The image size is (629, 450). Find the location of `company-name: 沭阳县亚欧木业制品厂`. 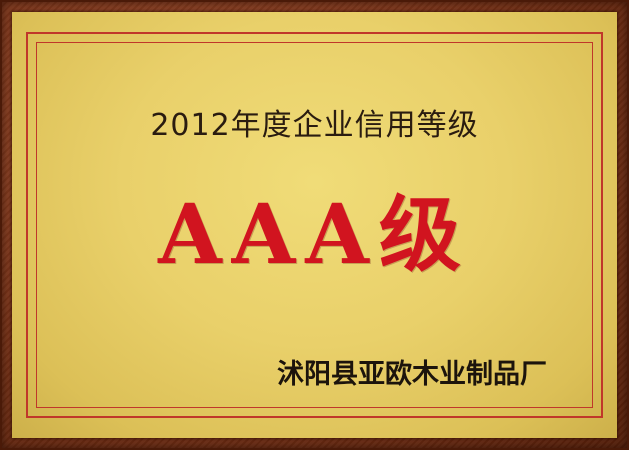

company-name: 沭阳县亚欧木业制品厂 is located at coordinates (412, 374).